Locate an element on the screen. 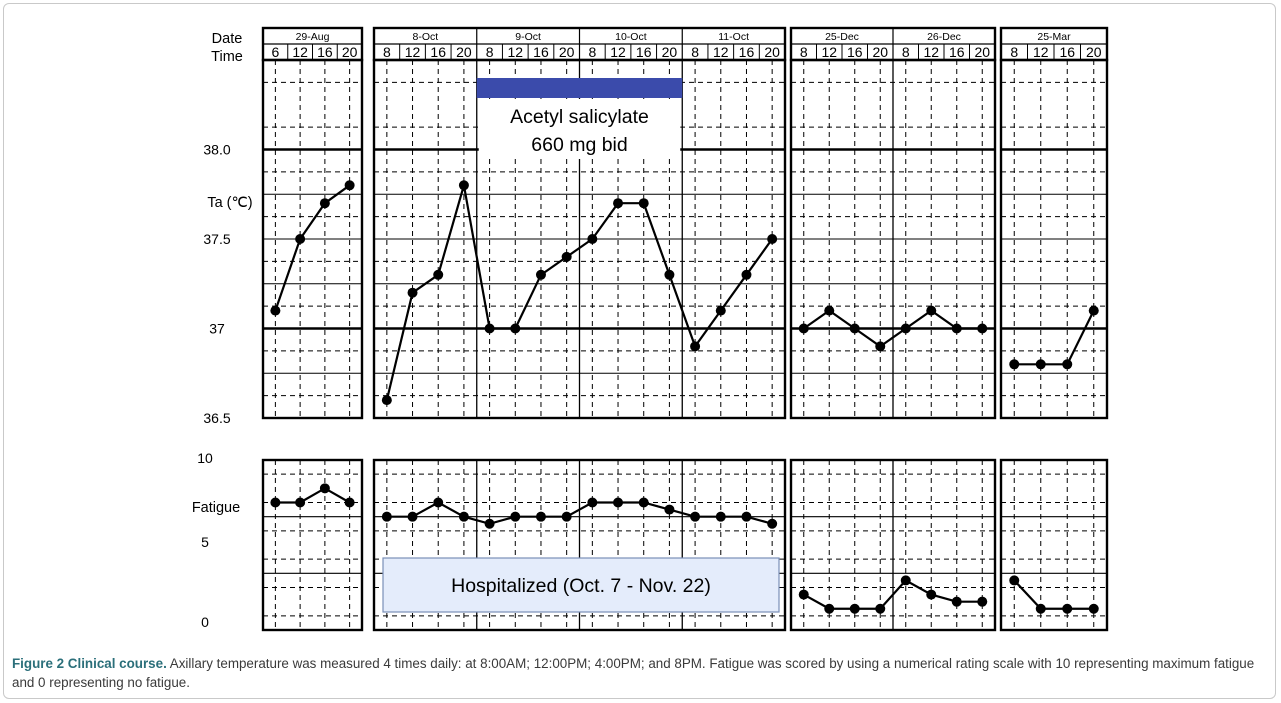 The width and height of the screenshot is (1281, 703). drug-label-line2: 660 mg bid is located at coordinates (579, 145).